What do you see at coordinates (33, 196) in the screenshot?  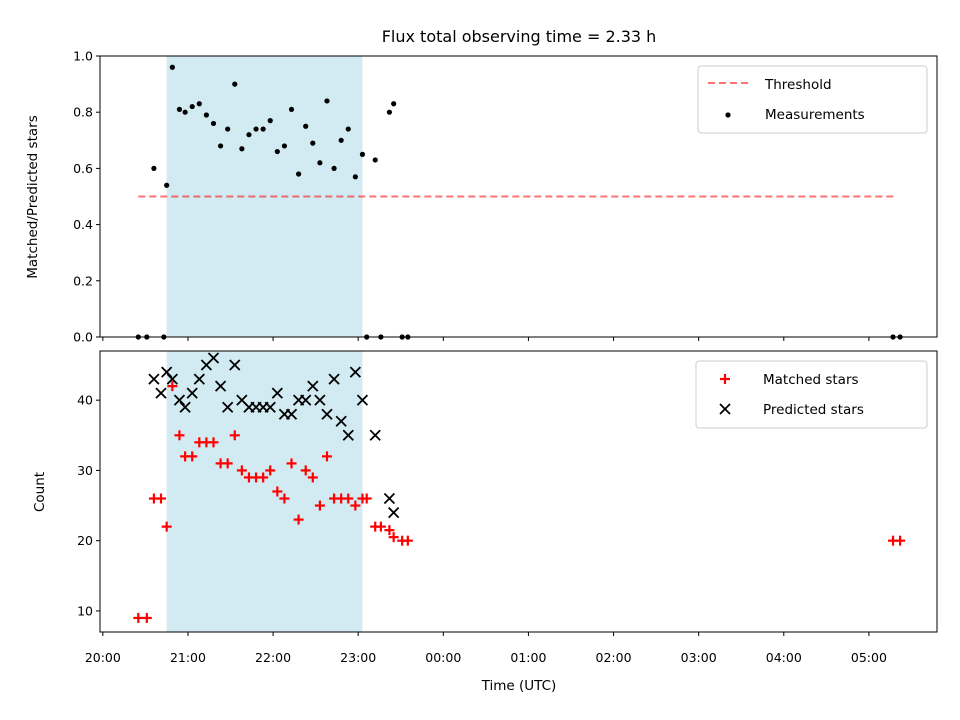 I see `ratio-panel-ylabel: Matched/Predicted stars` at bounding box center [33, 196].